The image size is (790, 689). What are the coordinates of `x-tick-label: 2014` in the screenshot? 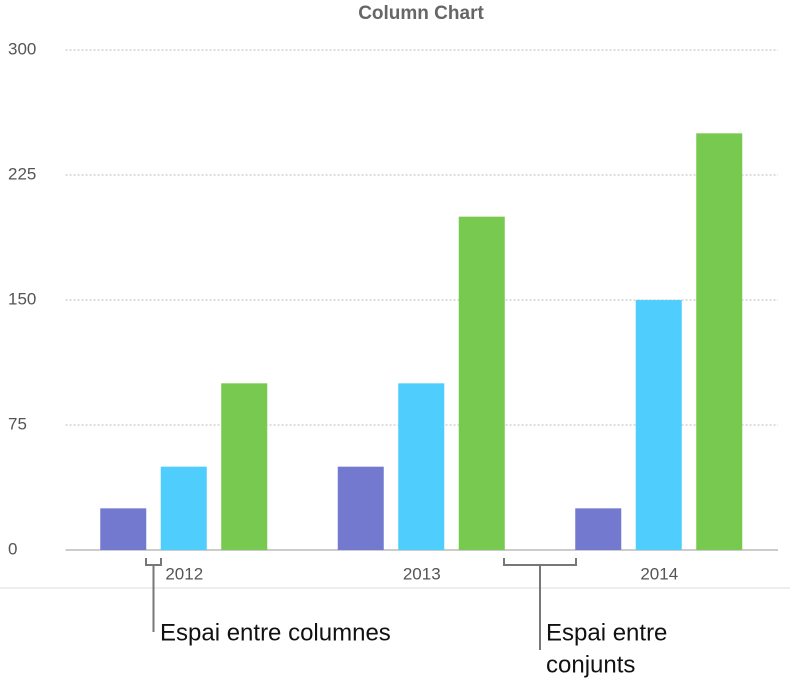 It's located at (659, 573).